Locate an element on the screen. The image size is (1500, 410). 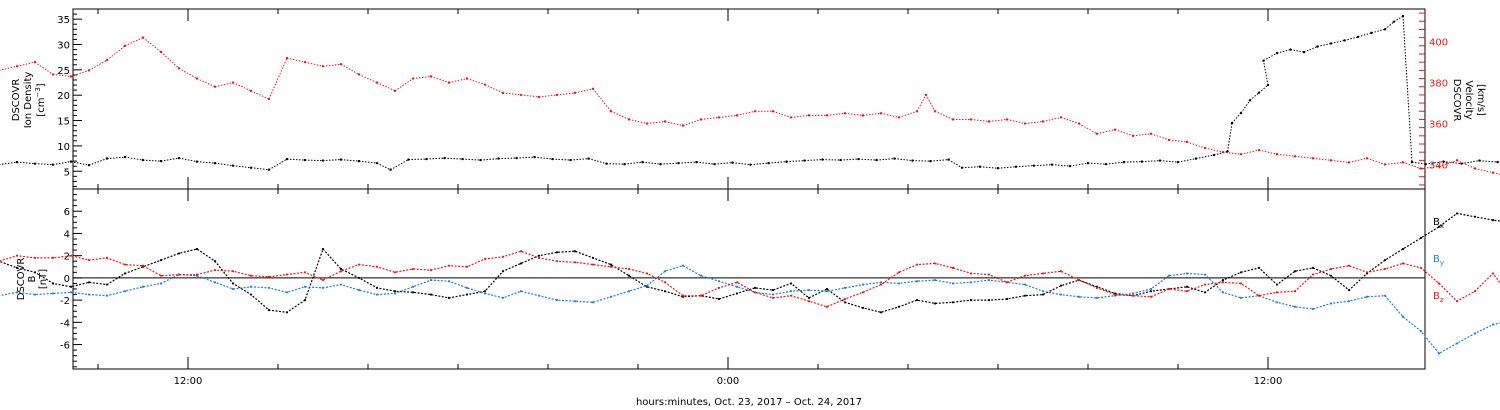
density-unit-exponent: −3 is located at coordinates (38, 92).